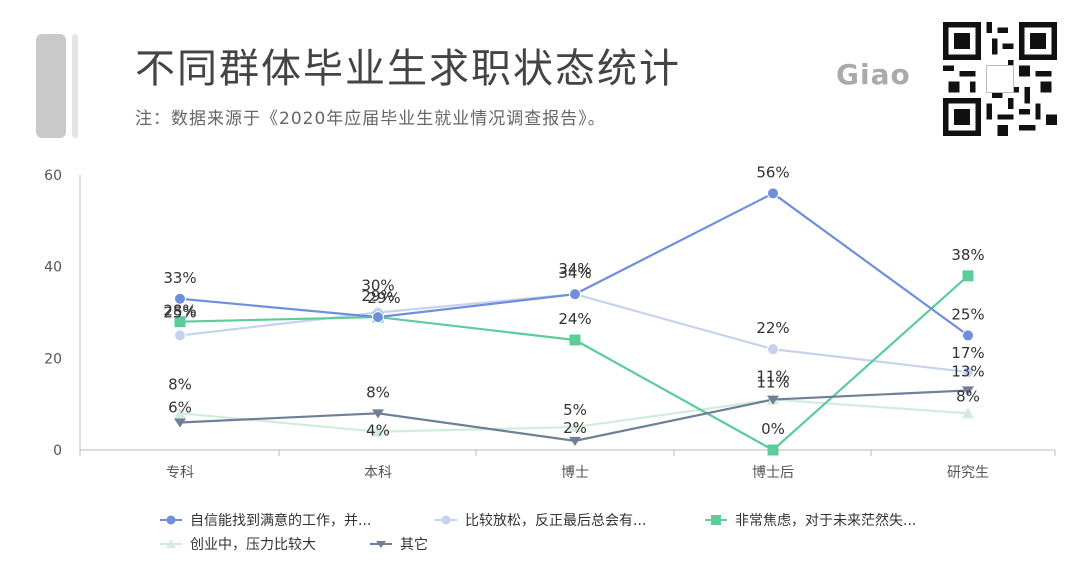  What do you see at coordinates (53, 176) in the screenshot?
I see `y-tick-label: 60` at bounding box center [53, 176].